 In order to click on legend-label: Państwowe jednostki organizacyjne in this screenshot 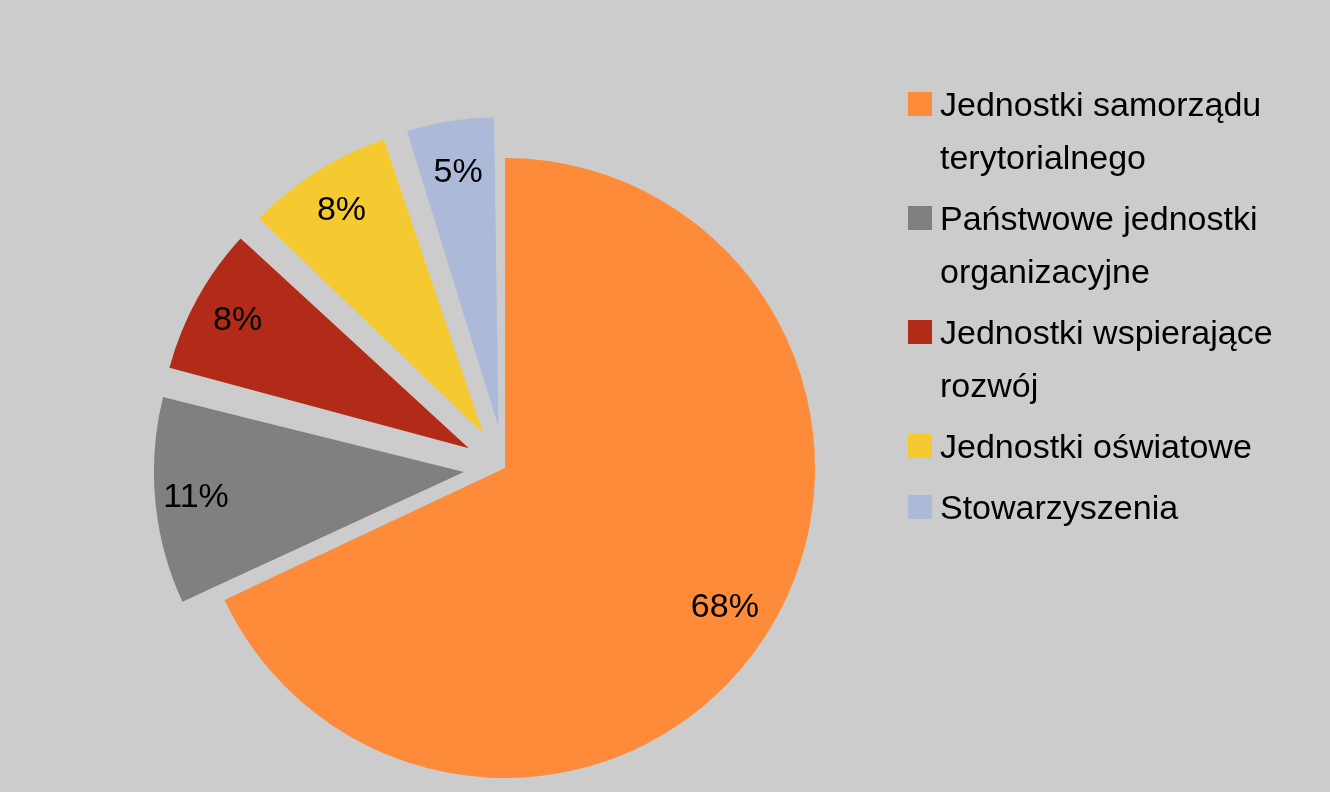, I will do `click(1099, 245)`.